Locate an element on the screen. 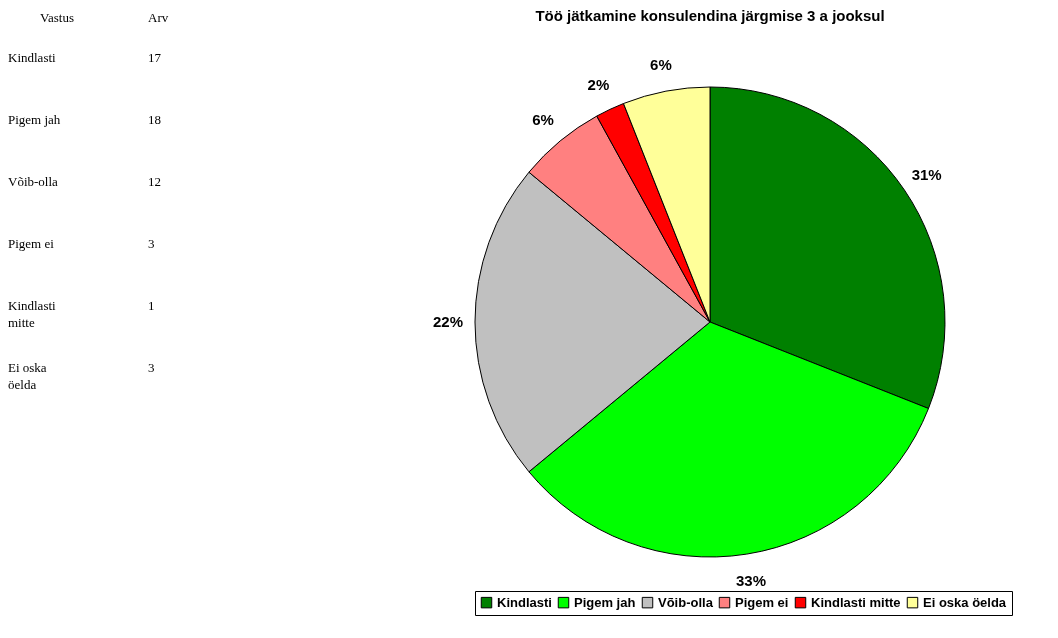  text: 12 is located at coordinates (154, 181).